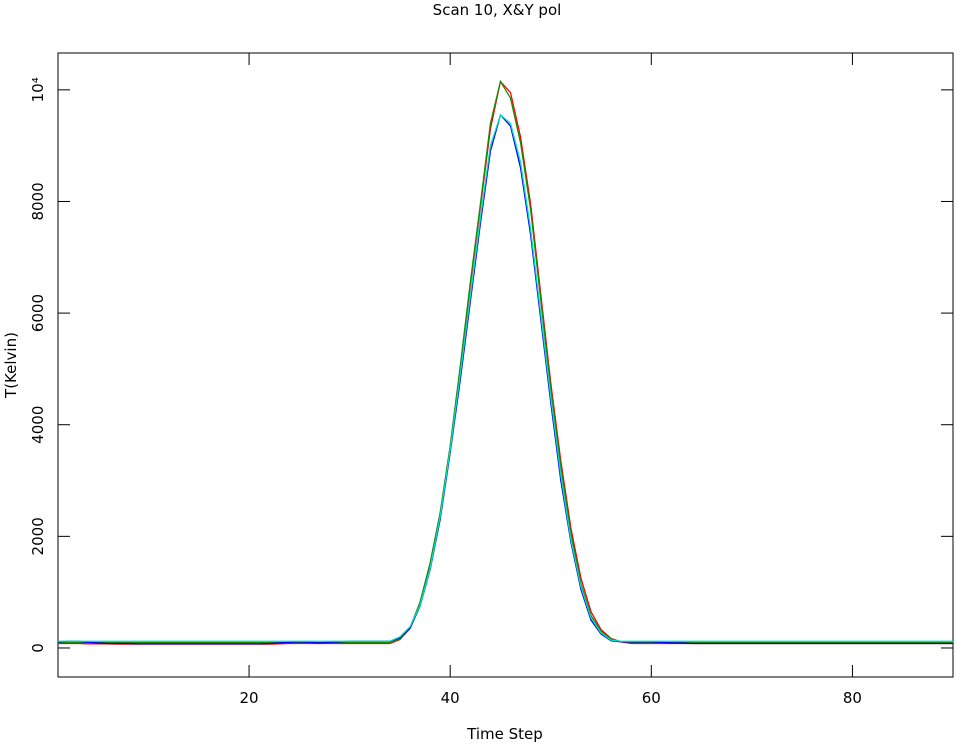  I want to click on x-tick-label: 20, so click(249, 698).